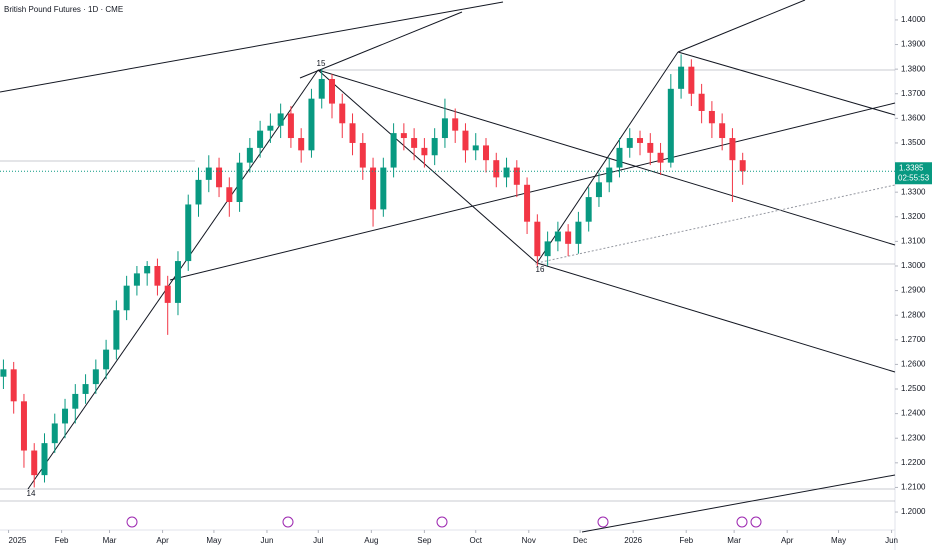 The image size is (932, 550). I want to click on y-tick-label: 1.3700, so click(913, 93).